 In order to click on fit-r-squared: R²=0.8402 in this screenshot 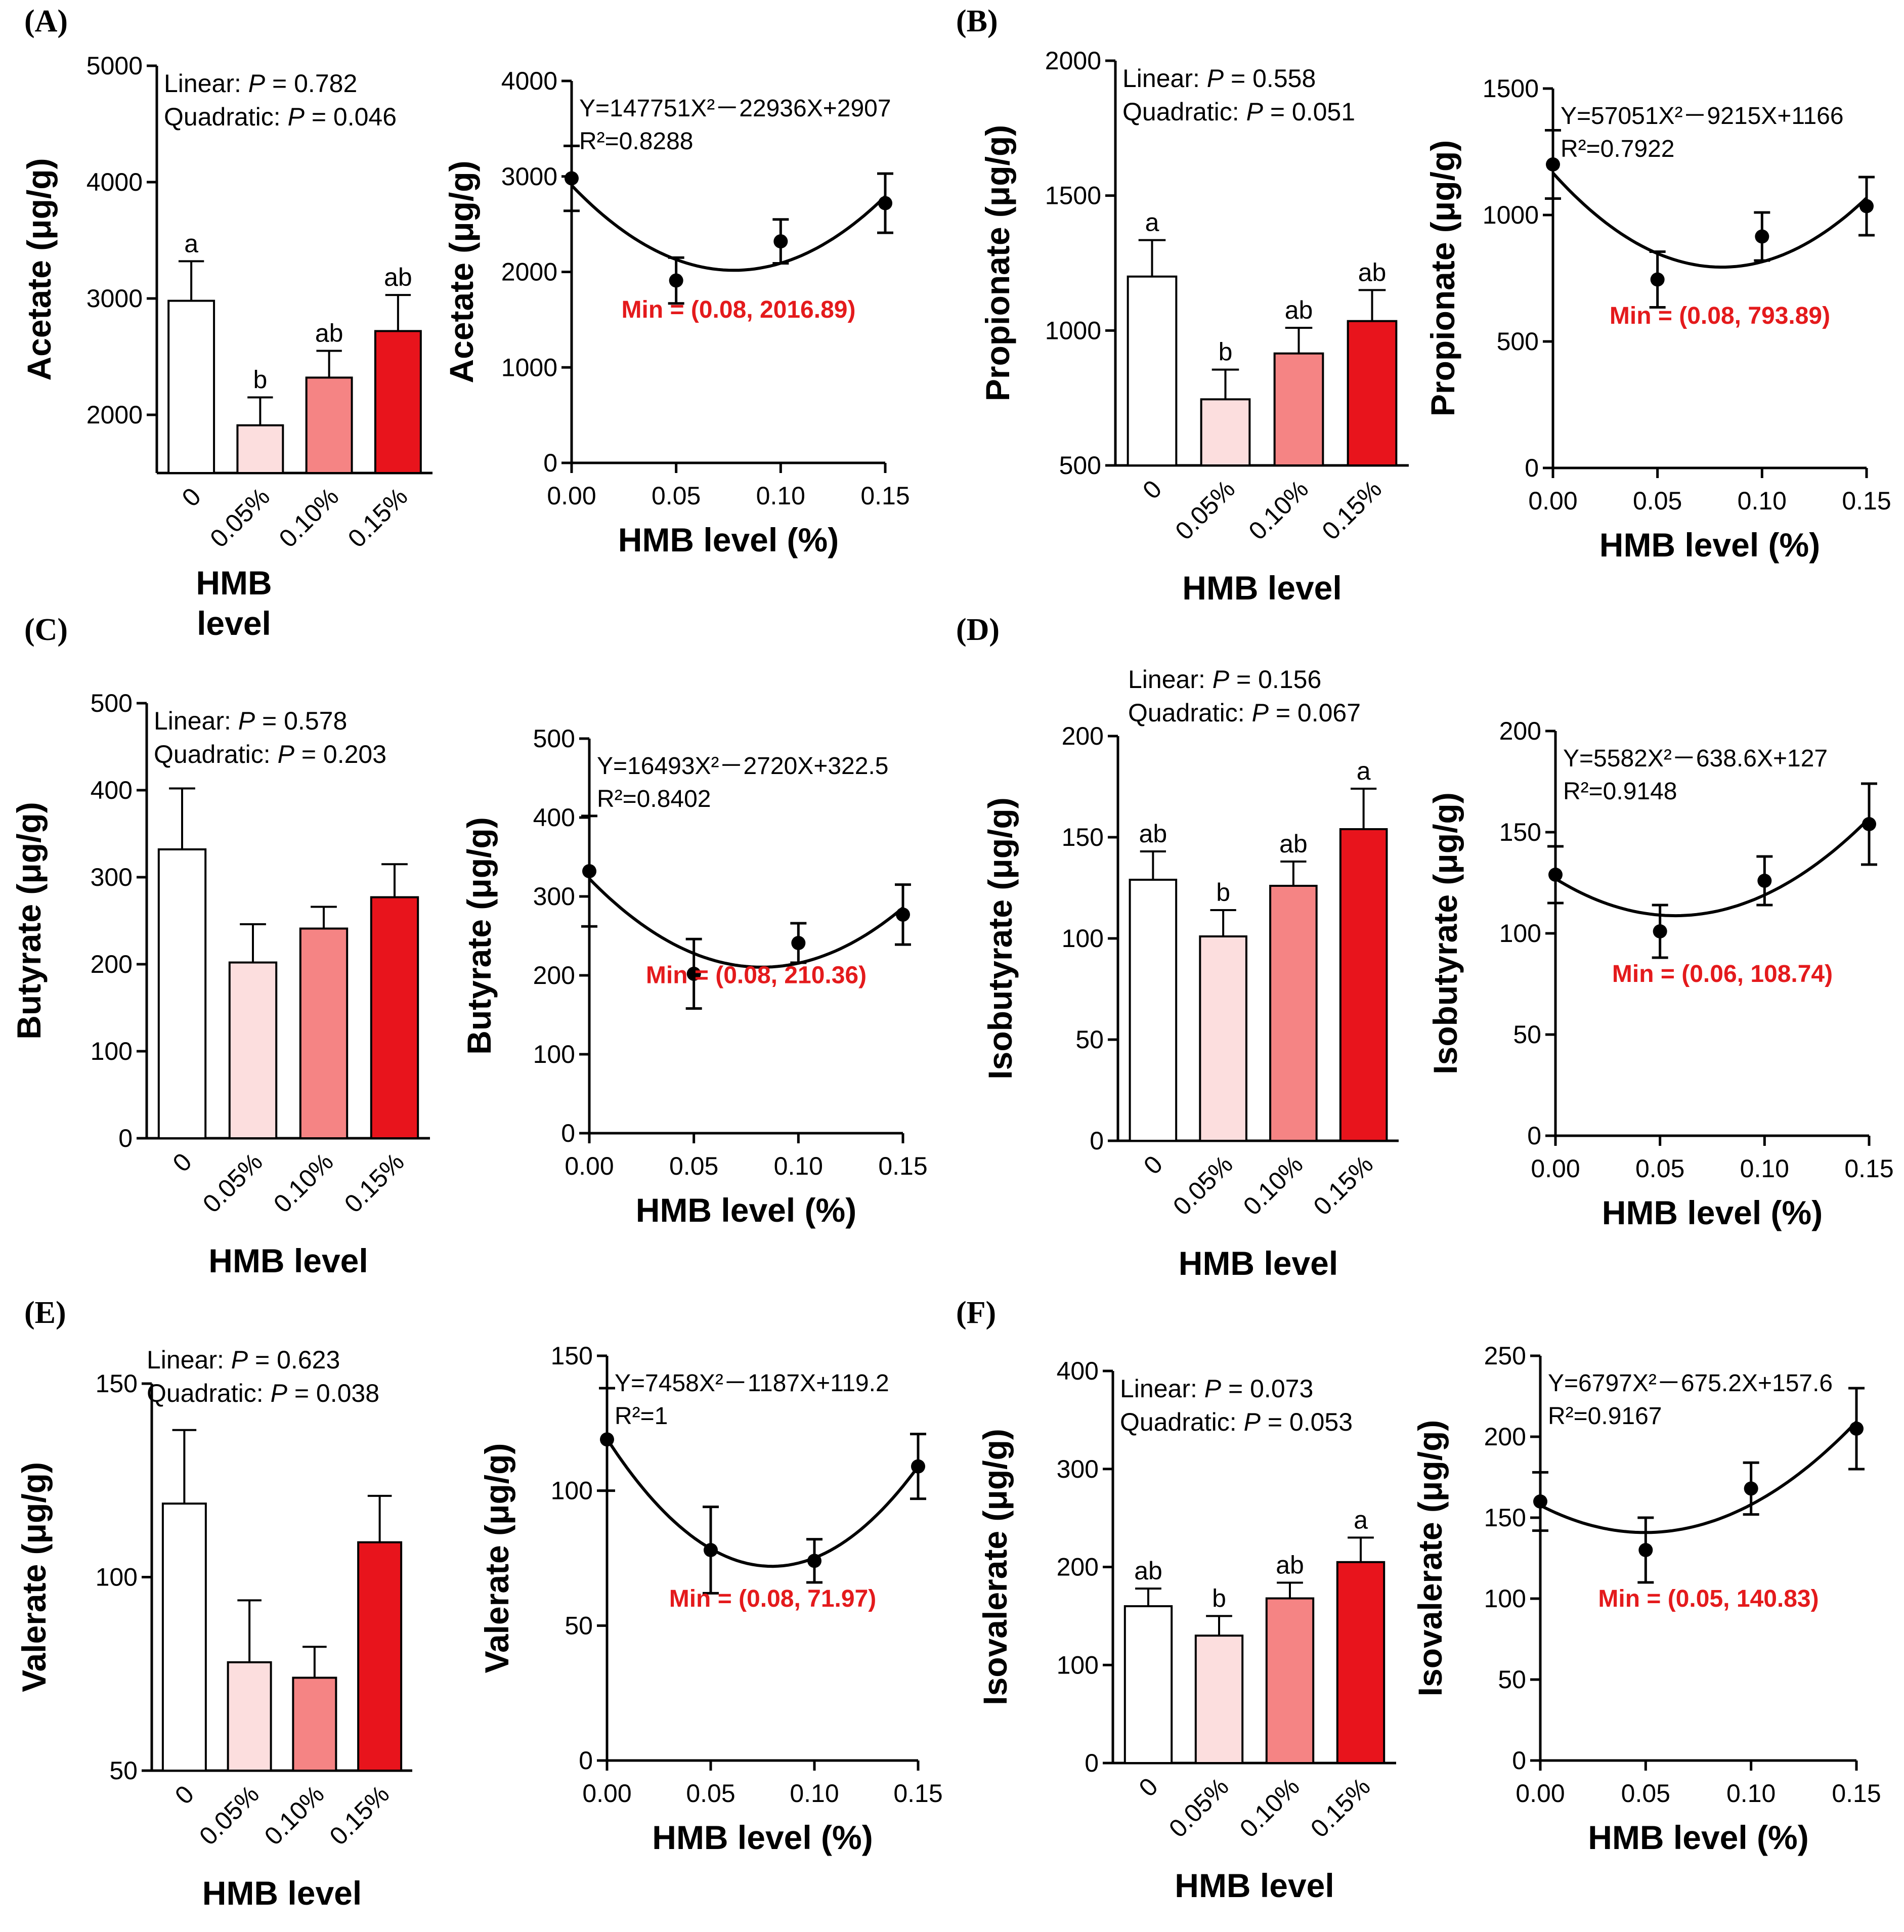, I will do `click(654, 799)`.